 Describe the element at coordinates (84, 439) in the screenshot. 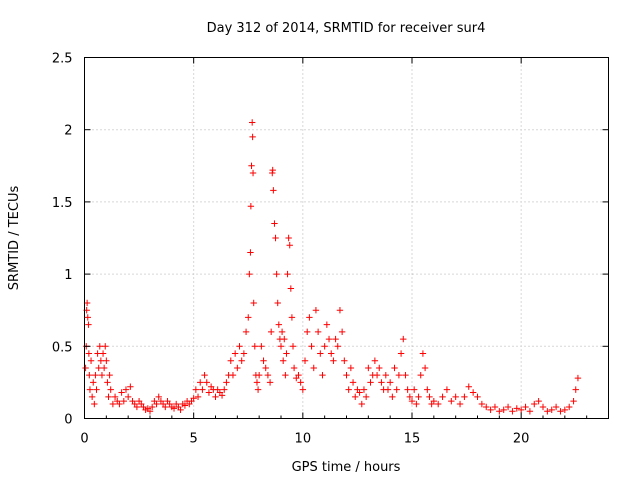

I see `x-tick-label: 0` at that location.